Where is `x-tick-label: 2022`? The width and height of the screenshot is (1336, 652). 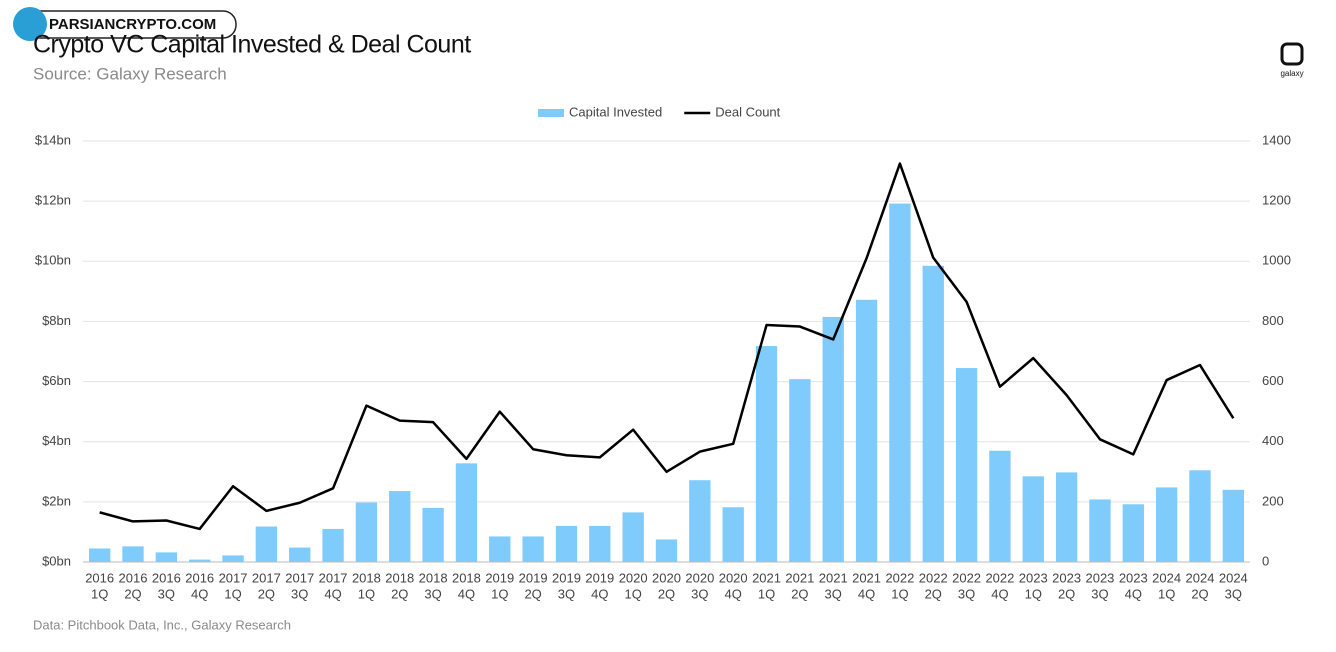 x-tick-label: 2022 is located at coordinates (966, 577).